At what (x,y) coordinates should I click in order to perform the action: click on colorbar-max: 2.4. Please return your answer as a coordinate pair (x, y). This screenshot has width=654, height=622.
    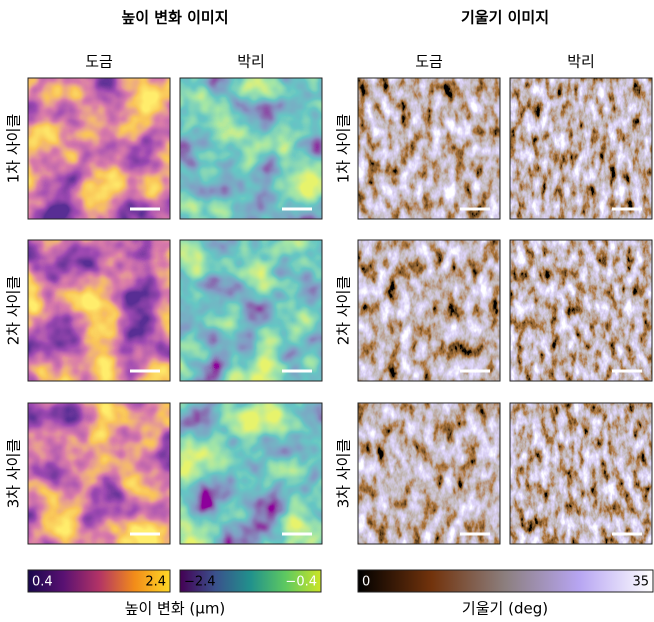
    Looking at the image, I should click on (155, 582).